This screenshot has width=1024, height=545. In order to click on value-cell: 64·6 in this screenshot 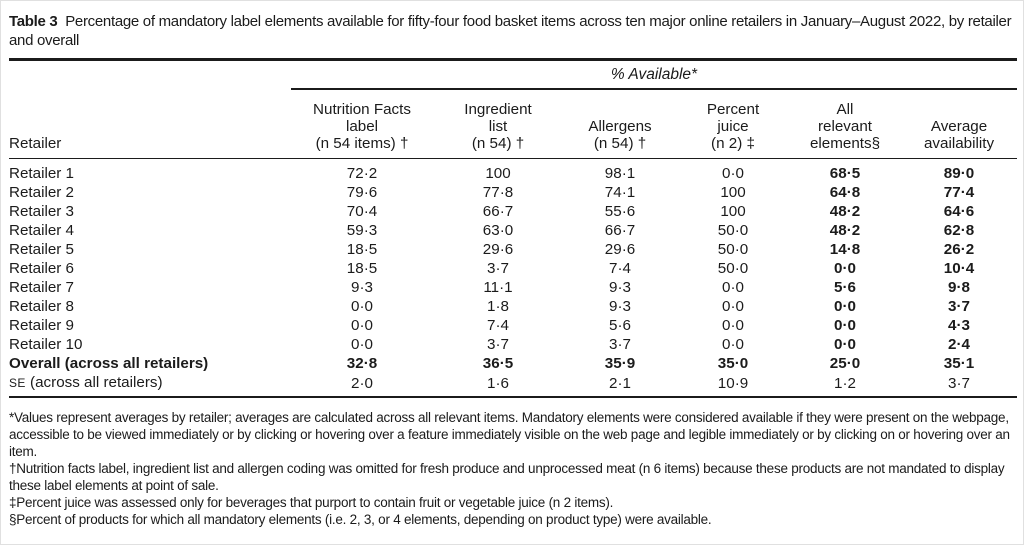, I will do `click(959, 211)`.